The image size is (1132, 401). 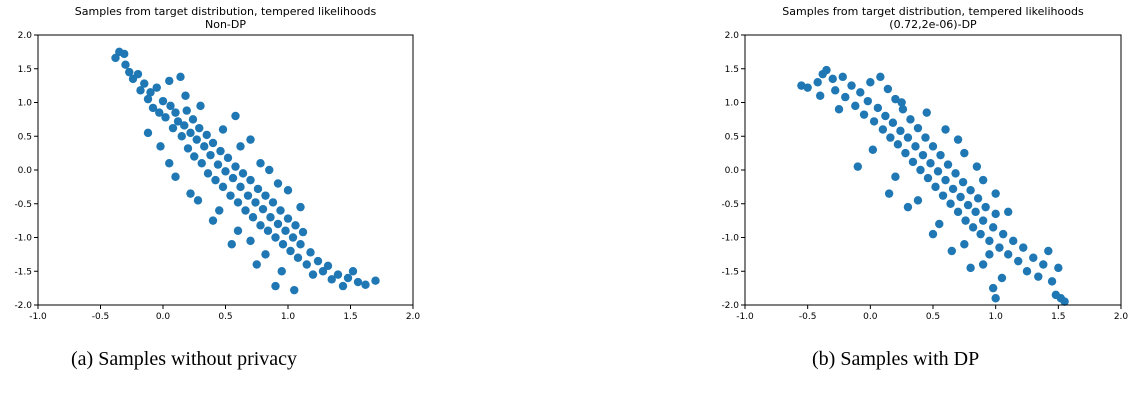 What do you see at coordinates (730, 205) in the screenshot?
I see `y-tick-label: -0.5` at bounding box center [730, 205].